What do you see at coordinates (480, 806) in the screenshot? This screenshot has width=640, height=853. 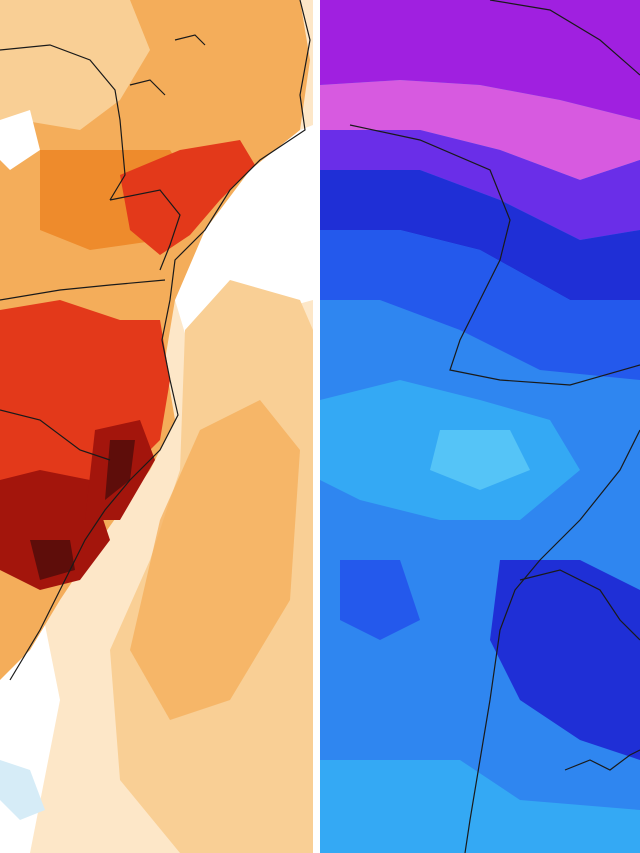 I see `bottom-cyan` at bounding box center [480, 806].